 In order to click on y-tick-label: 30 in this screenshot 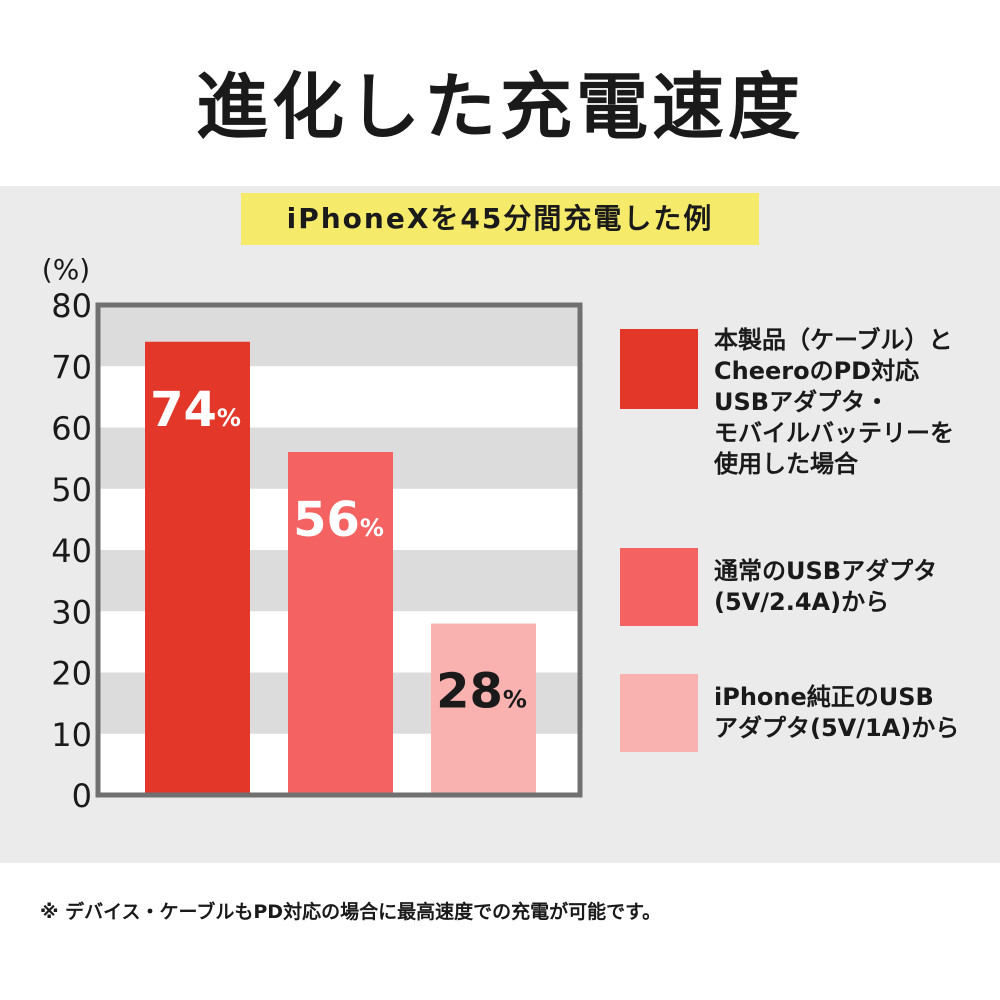, I will do `click(71, 612)`.